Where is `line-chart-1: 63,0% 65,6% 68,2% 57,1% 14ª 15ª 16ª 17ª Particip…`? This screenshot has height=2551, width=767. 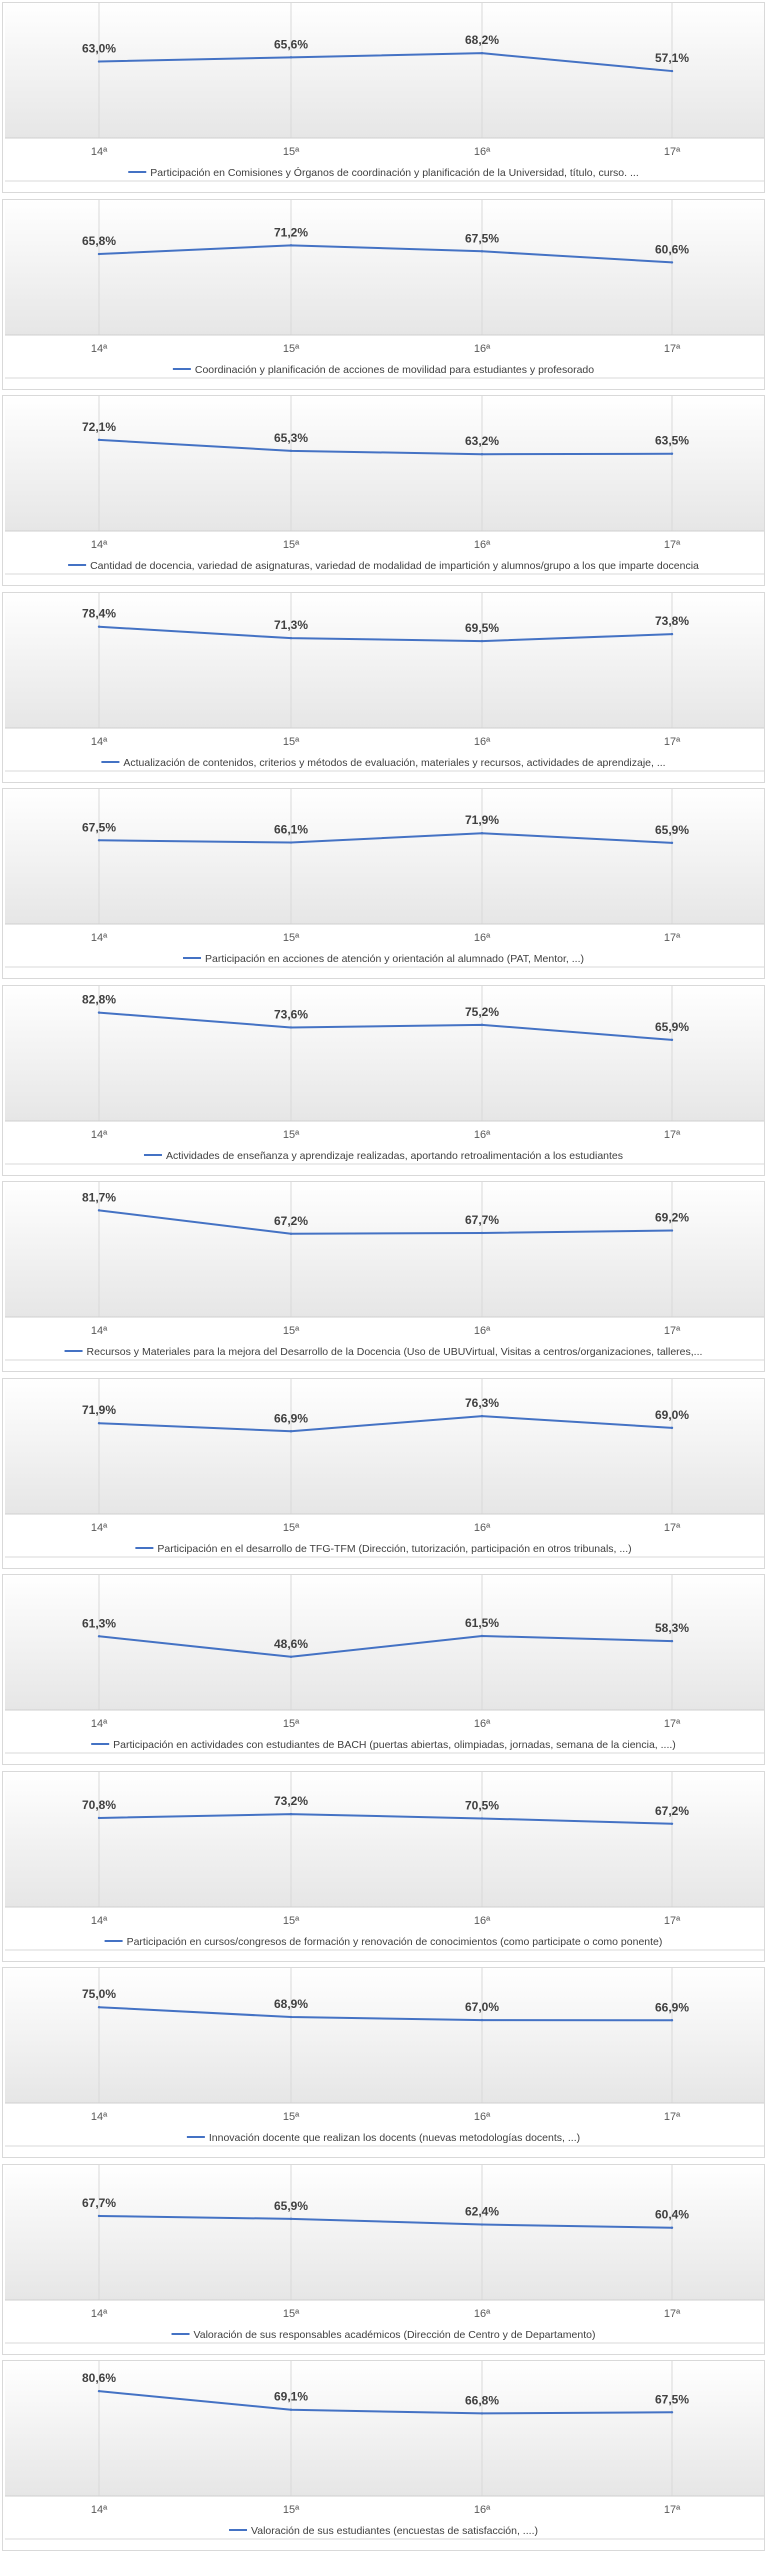 line-chart-1: 63,0% 65,6% 68,2% 57,1% 14ª 15ª 16ª 17ª Particip… is located at coordinates (383, 97).